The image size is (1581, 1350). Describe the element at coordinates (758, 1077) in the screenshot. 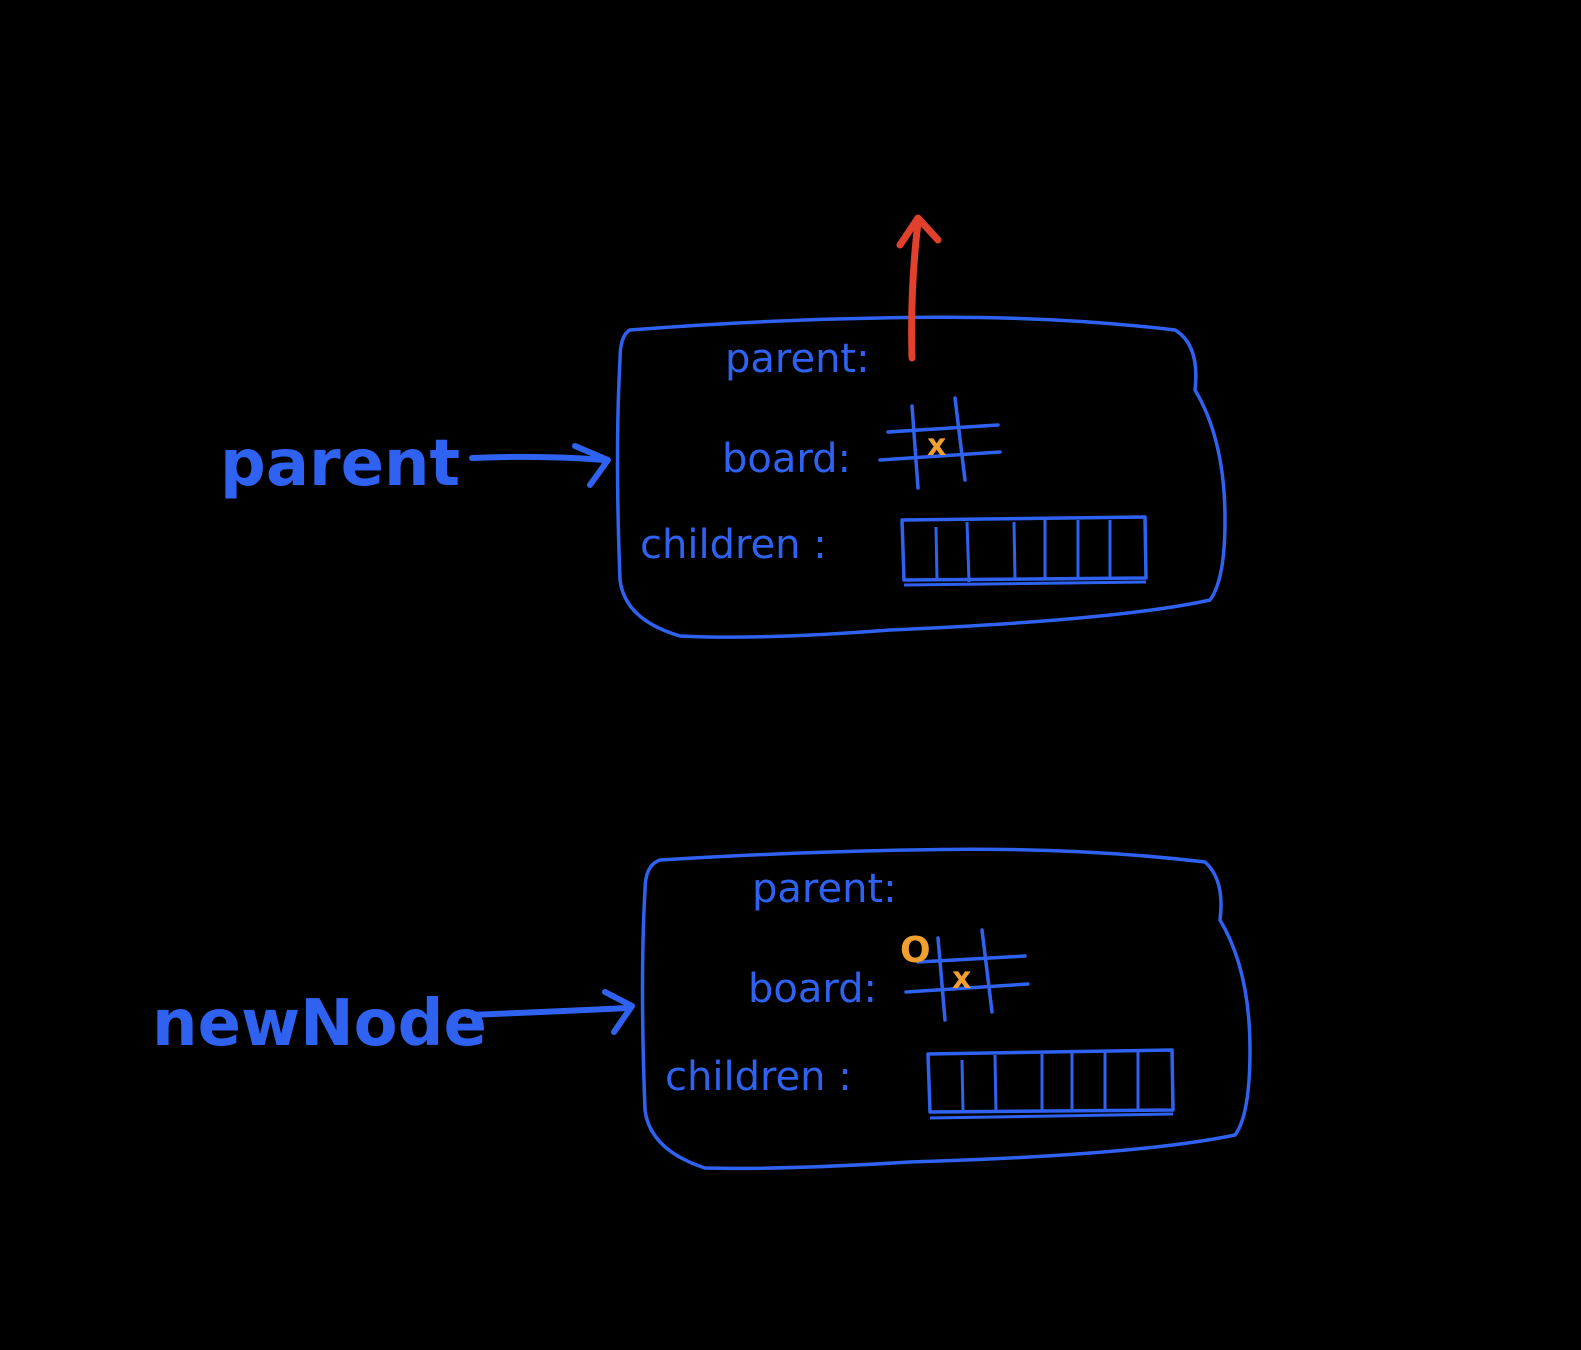

I see `new-node-children-field: children :` at that location.